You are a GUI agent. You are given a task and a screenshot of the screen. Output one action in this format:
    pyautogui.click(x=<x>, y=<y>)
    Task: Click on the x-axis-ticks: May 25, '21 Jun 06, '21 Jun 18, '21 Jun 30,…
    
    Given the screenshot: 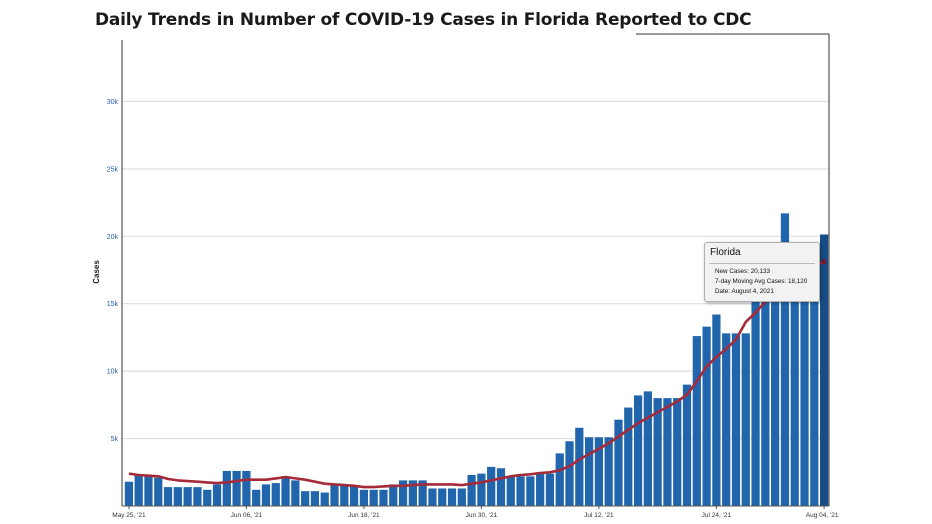 What is the action you would take?
    pyautogui.click(x=475, y=512)
    